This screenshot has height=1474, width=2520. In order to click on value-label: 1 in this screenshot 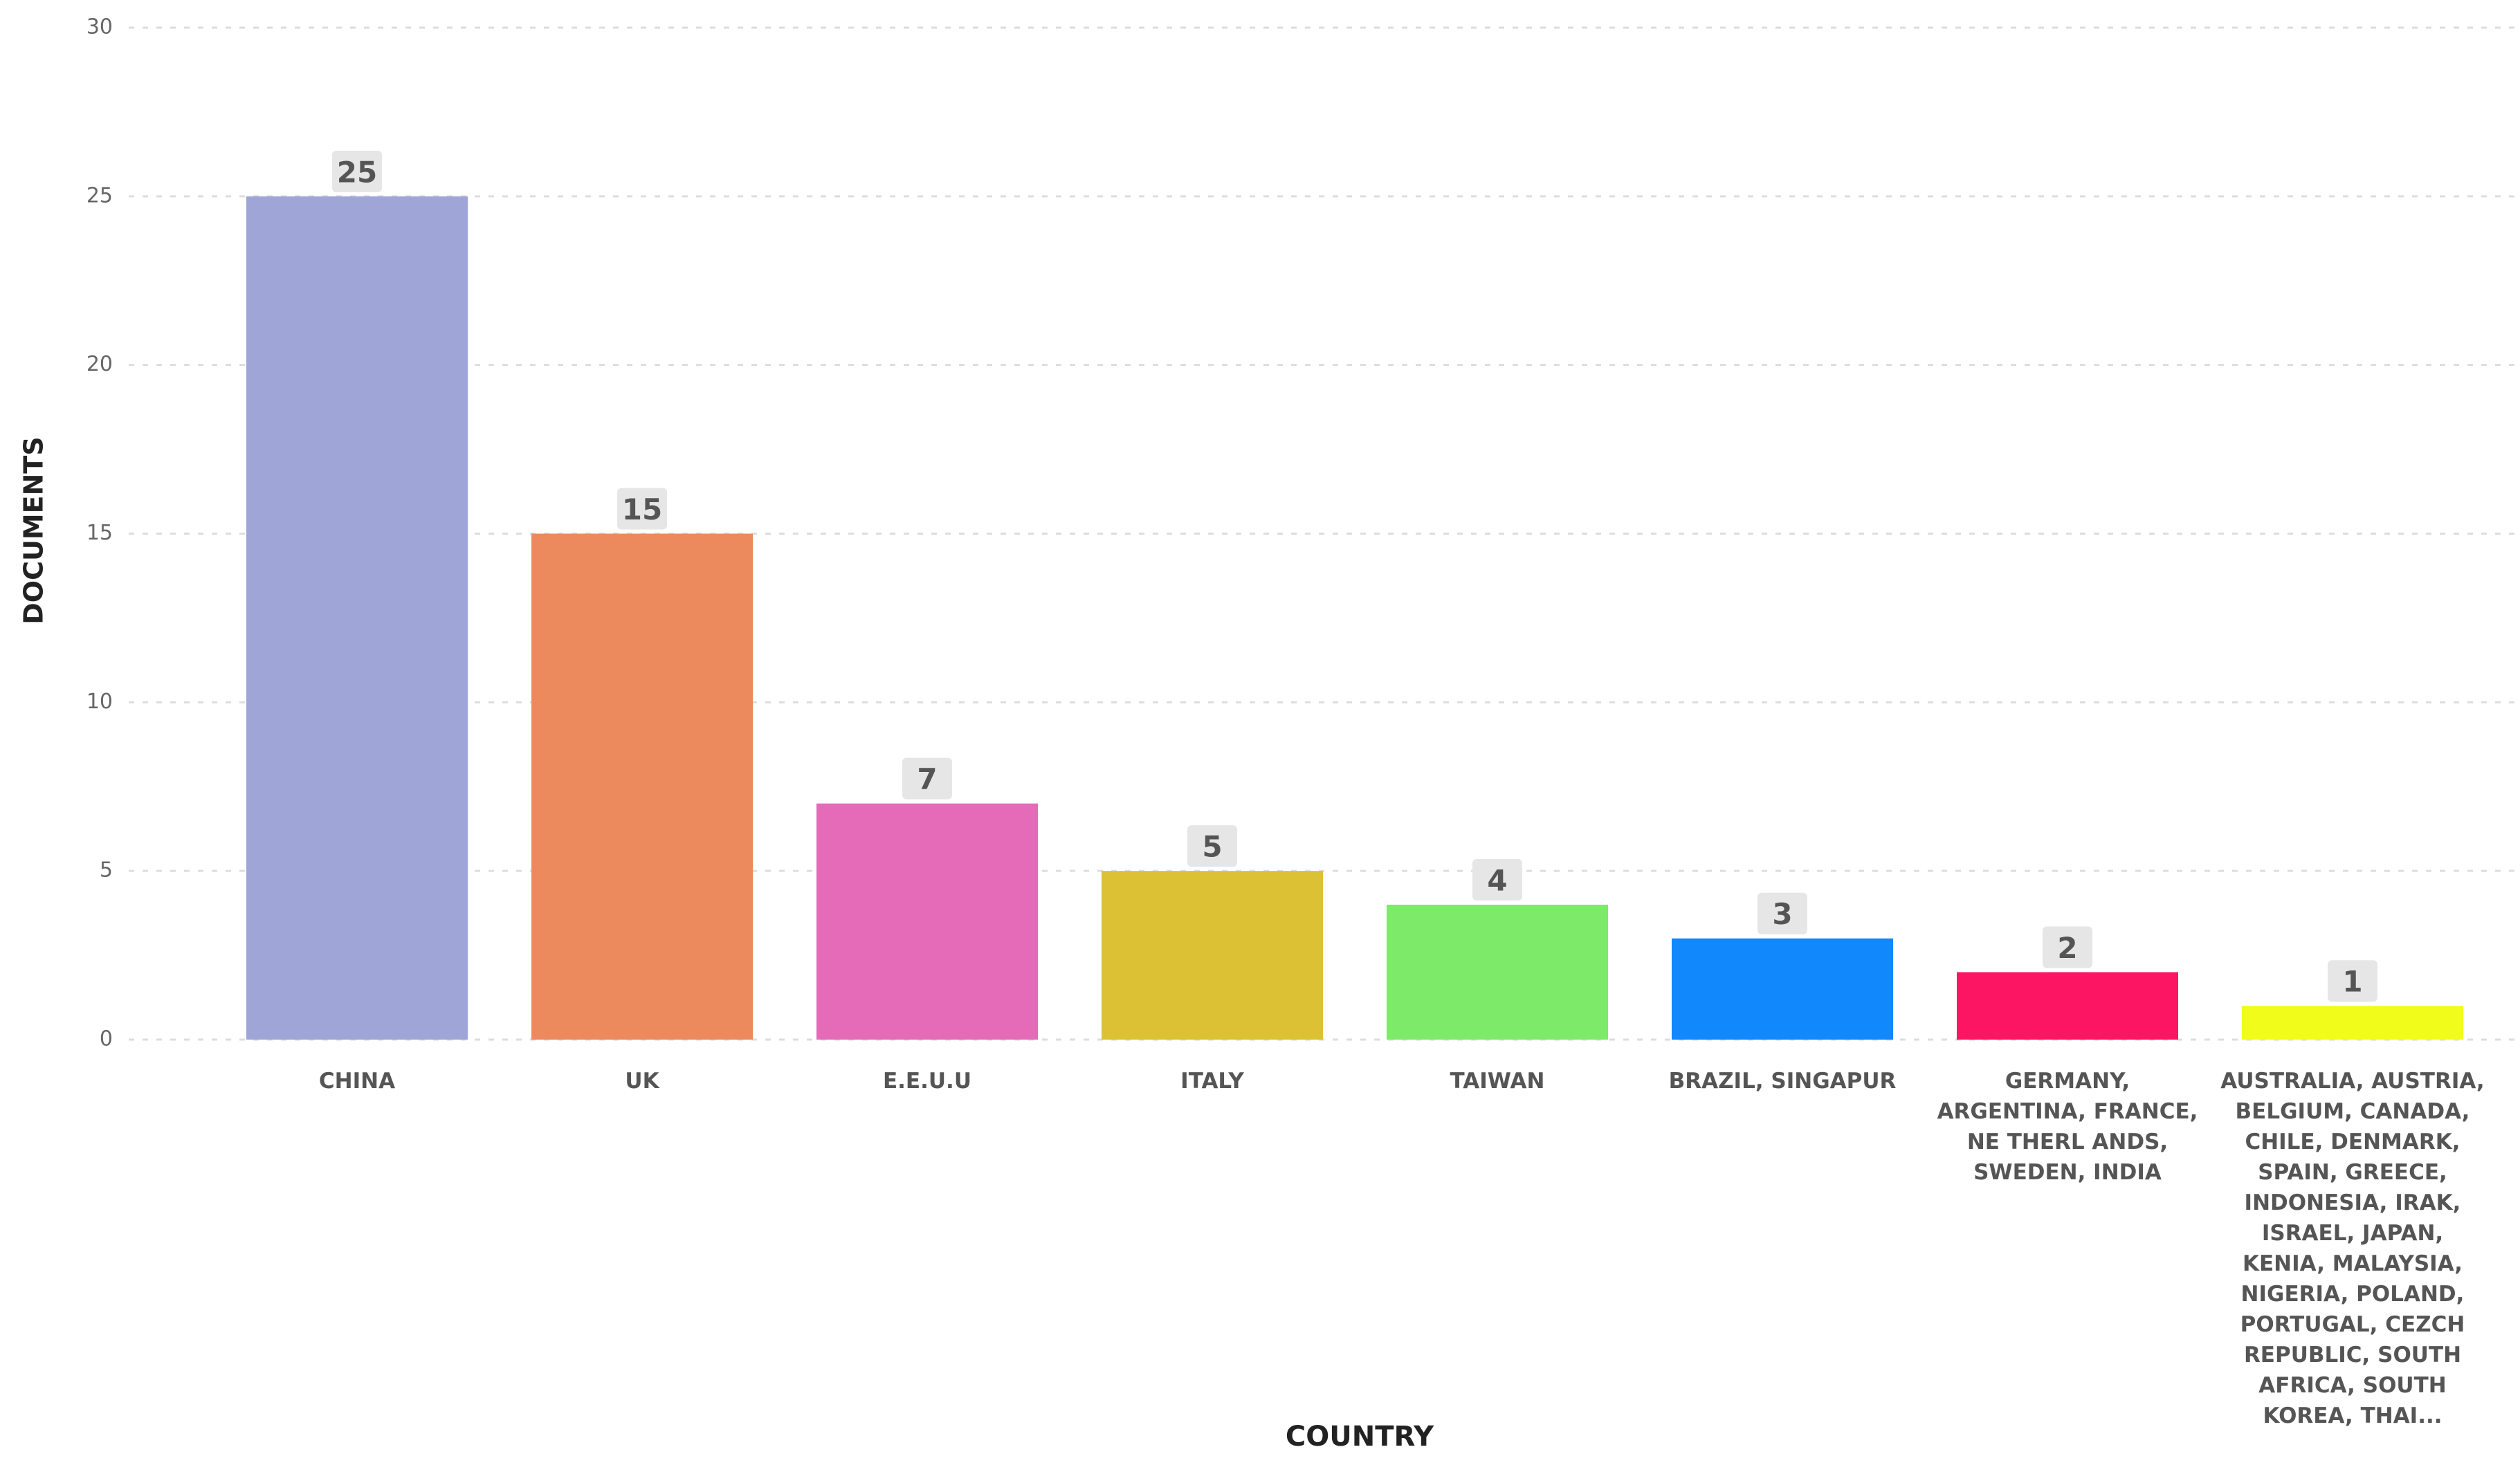, I will do `click(2352, 982)`.